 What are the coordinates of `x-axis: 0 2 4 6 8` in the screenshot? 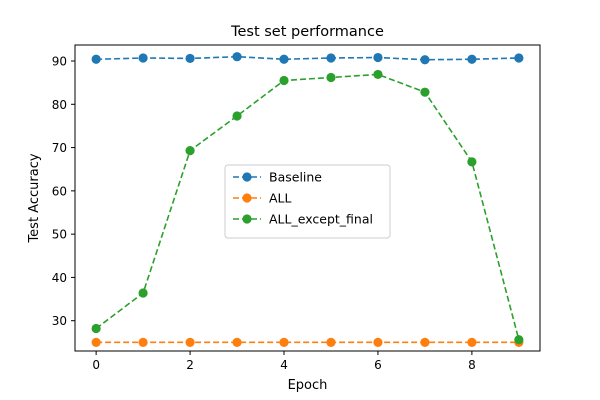 It's located at (284, 361).